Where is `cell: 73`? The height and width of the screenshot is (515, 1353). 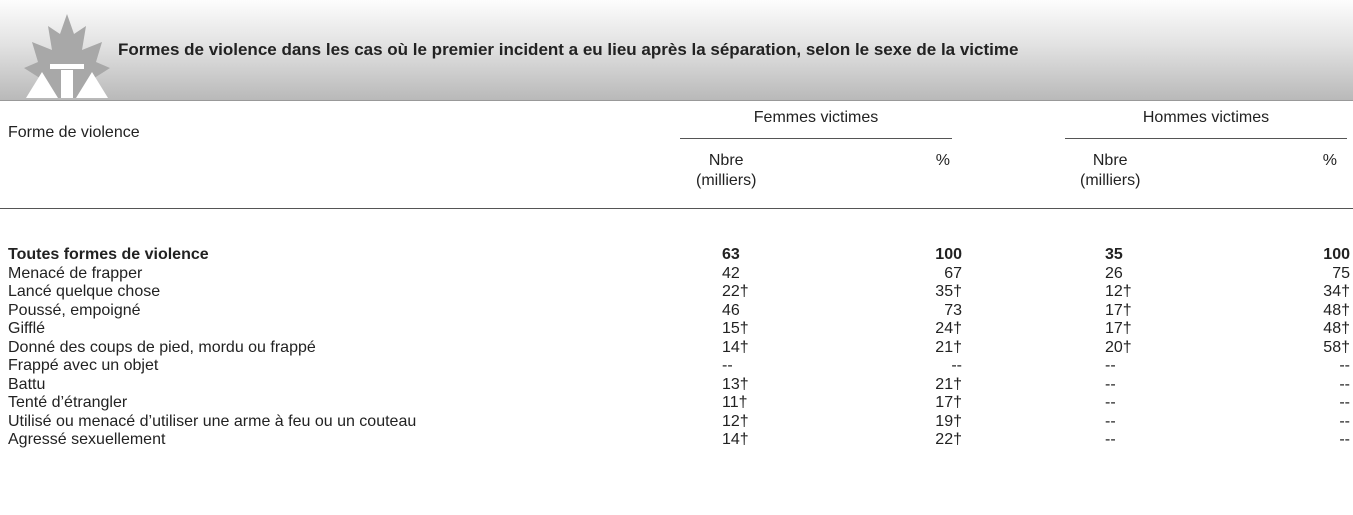
cell: 73 is located at coordinates (953, 310).